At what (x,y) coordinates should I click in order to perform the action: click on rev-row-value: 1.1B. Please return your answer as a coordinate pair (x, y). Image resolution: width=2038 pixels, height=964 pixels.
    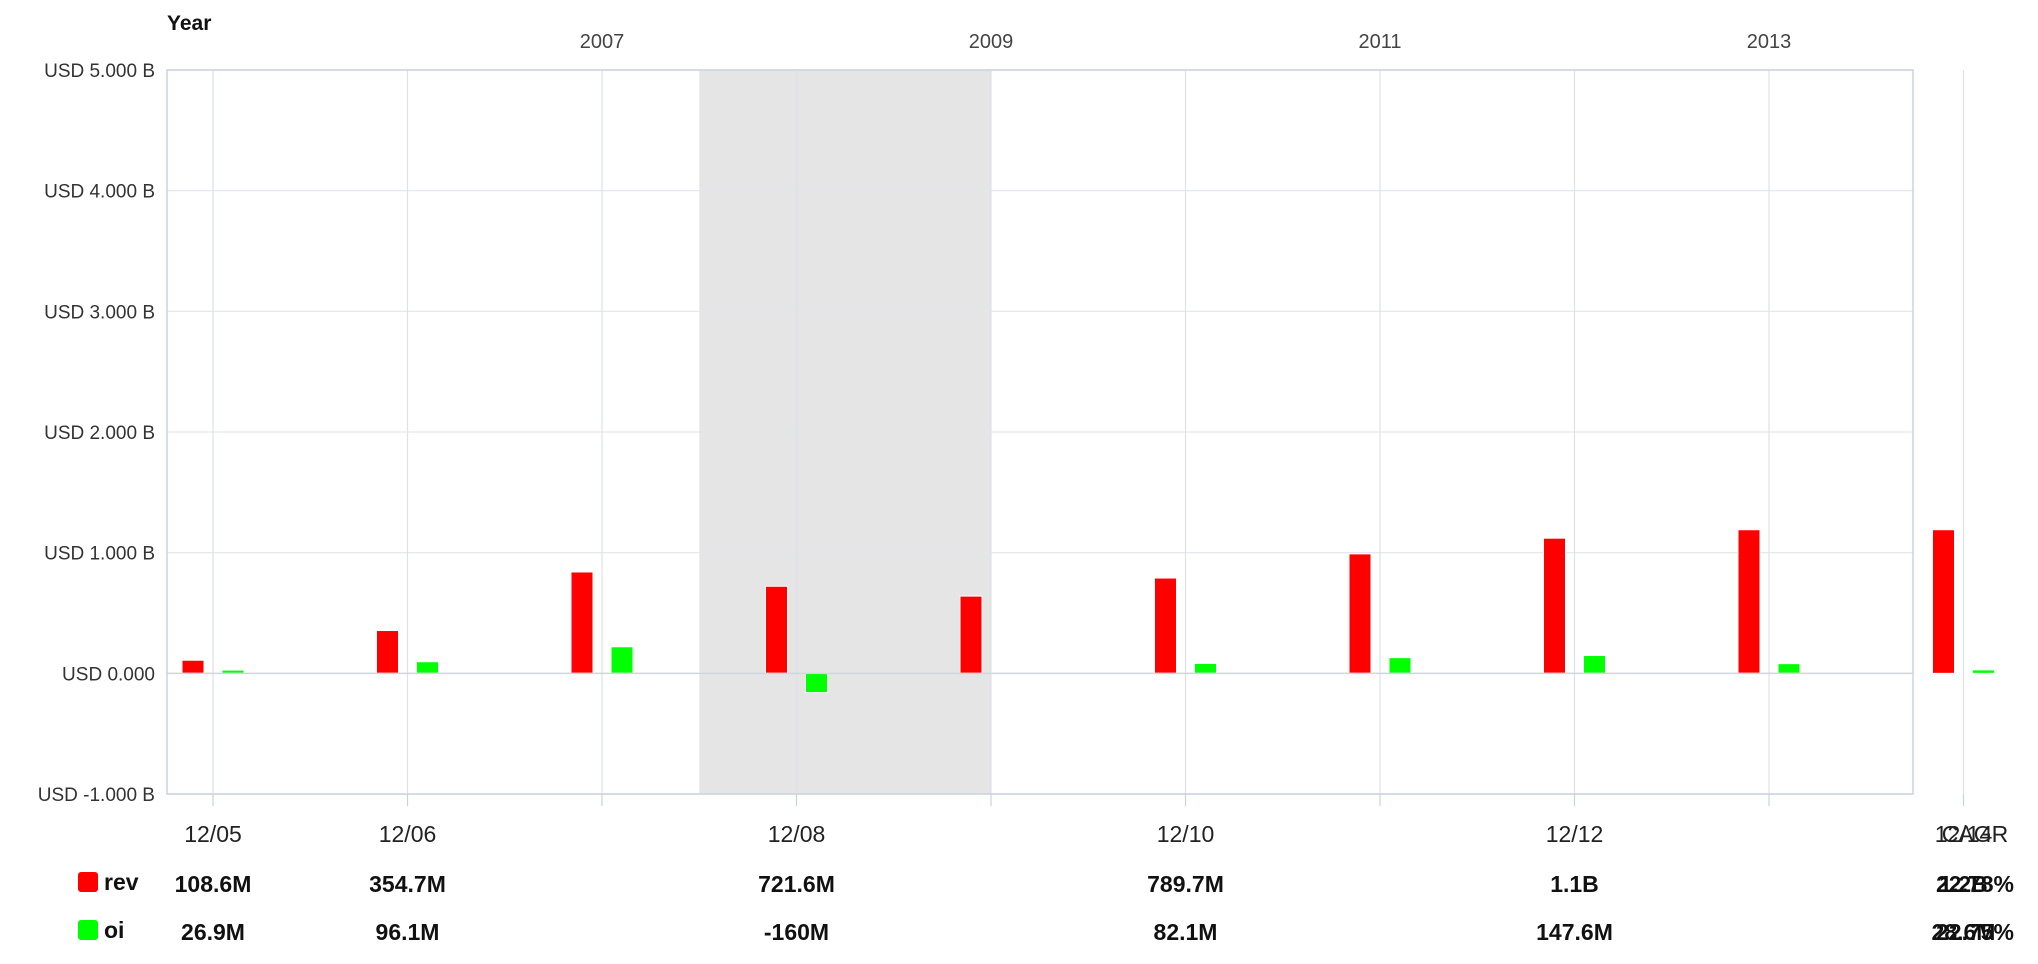
    Looking at the image, I should click on (1574, 884).